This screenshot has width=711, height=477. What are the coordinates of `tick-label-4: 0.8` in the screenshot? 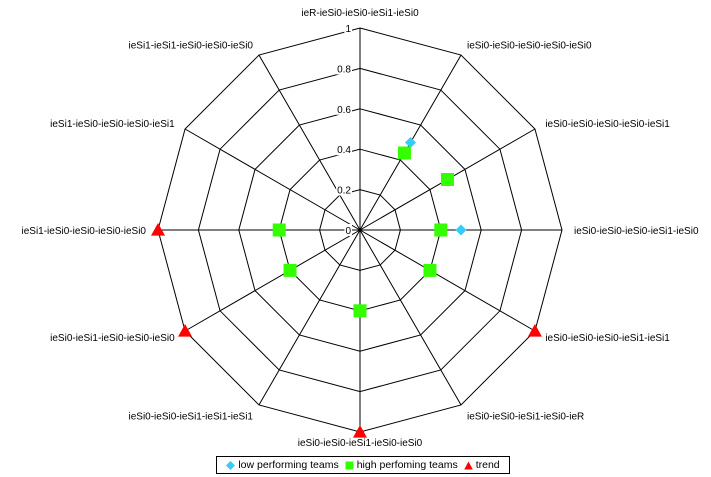 It's located at (344, 69).